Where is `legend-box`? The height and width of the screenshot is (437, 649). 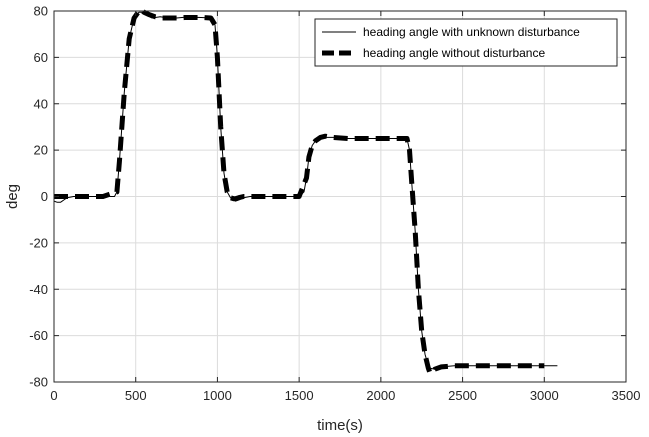
legend-box is located at coordinates (466, 42).